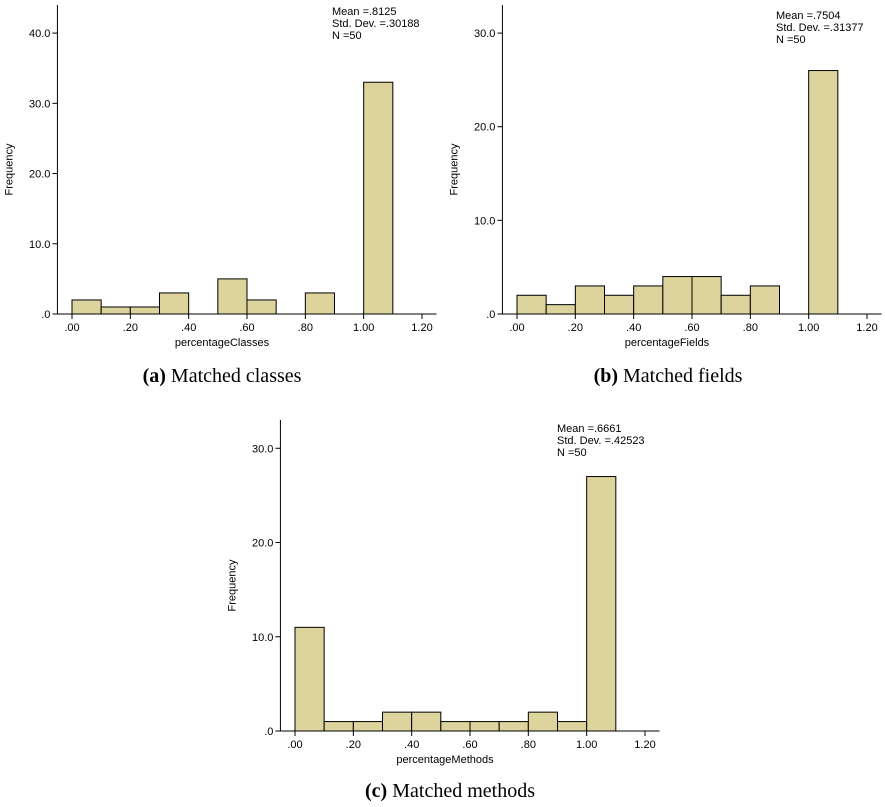 The width and height of the screenshot is (885, 807). What do you see at coordinates (516, 328) in the screenshot?
I see `x-tick-label-b-0: .00` at bounding box center [516, 328].